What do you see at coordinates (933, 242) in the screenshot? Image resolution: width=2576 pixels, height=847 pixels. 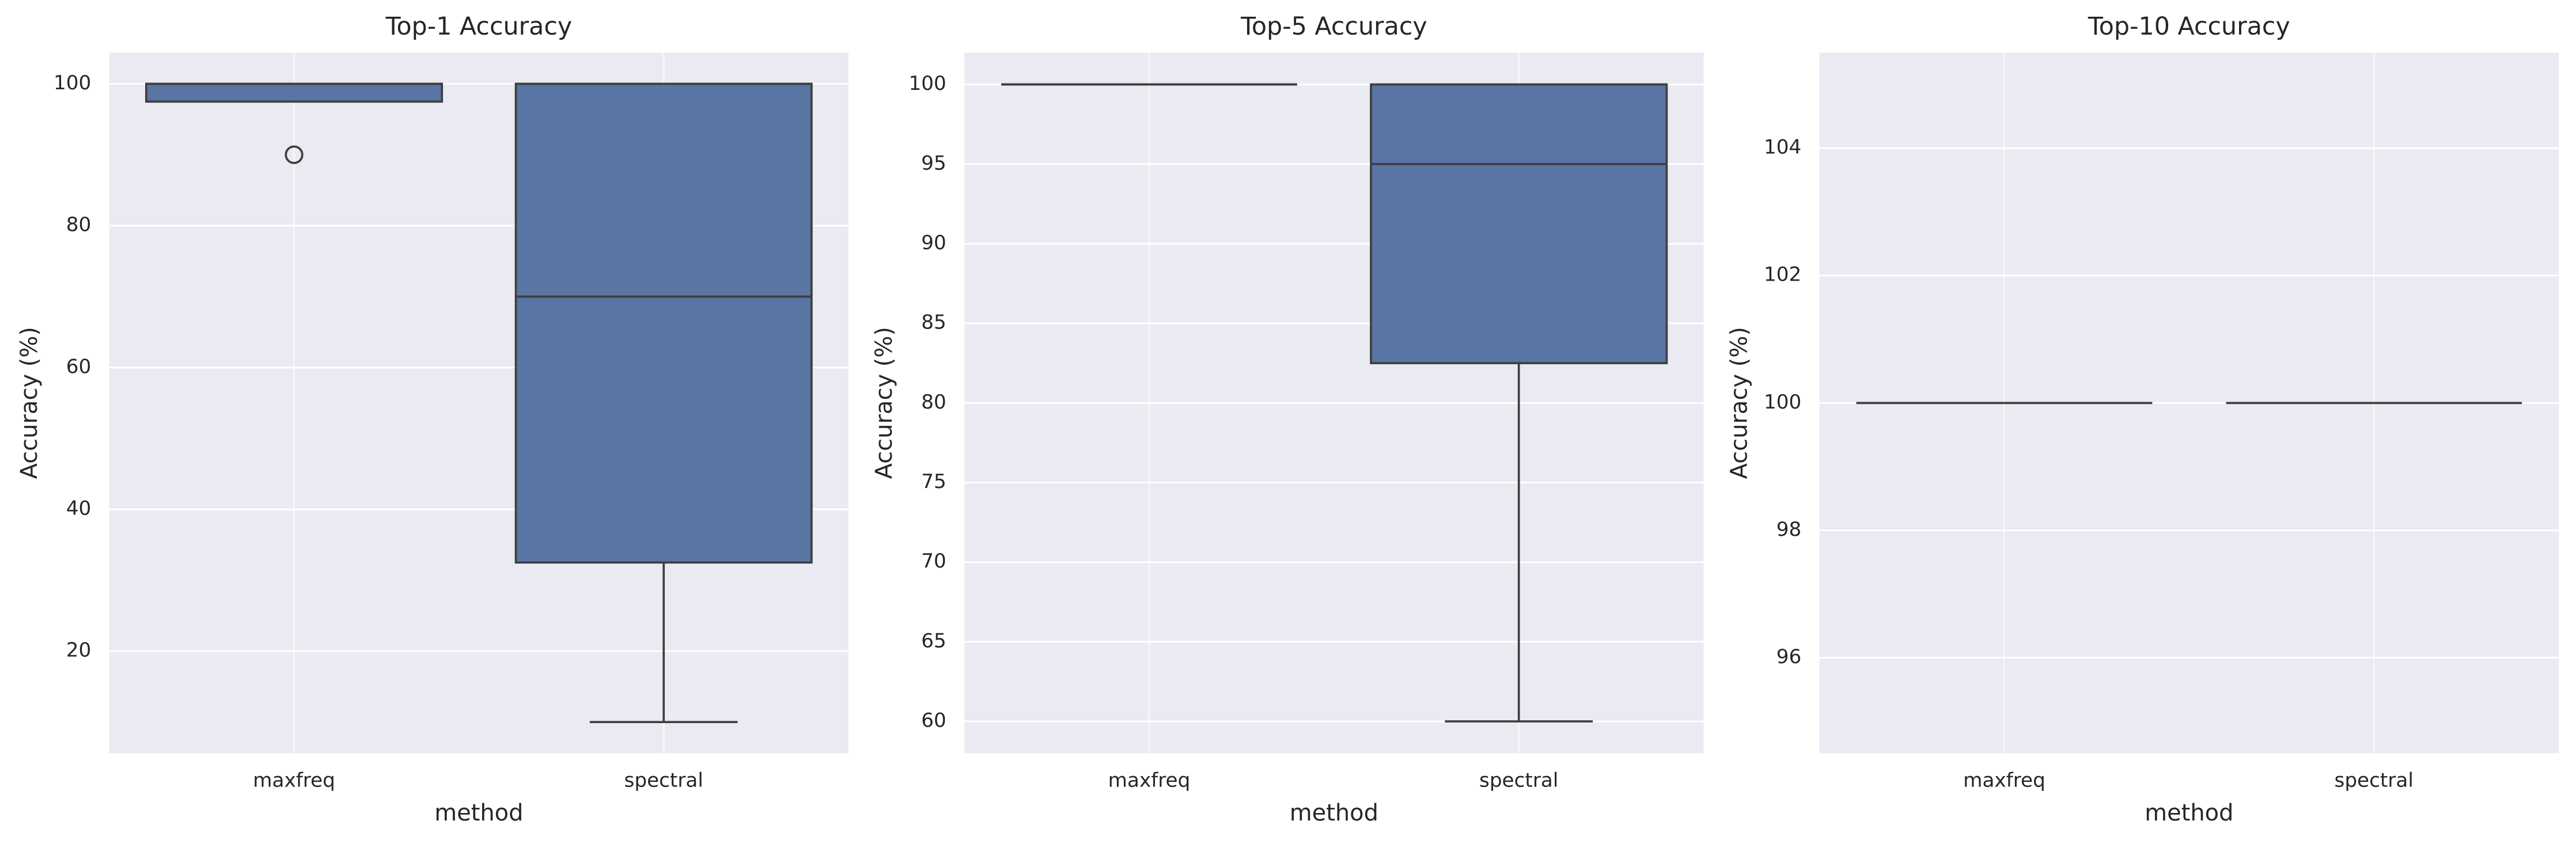 I see `y-tick-label: 90` at bounding box center [933, 242].